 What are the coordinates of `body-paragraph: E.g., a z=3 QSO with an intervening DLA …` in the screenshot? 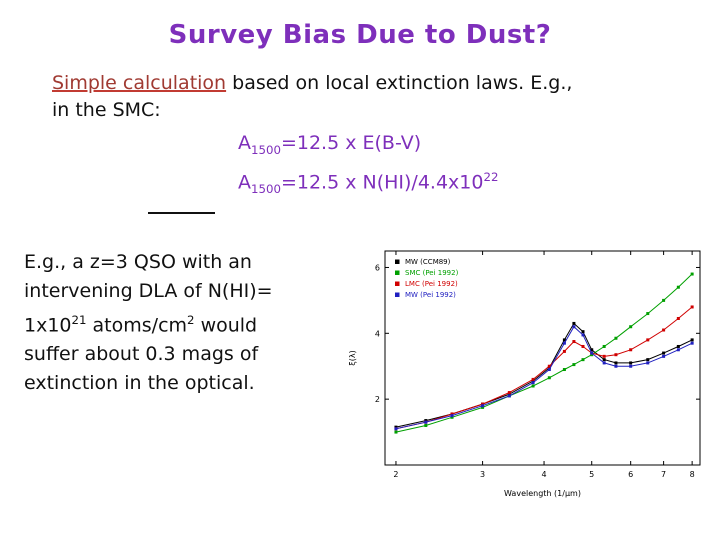 It's located at (148, 323).